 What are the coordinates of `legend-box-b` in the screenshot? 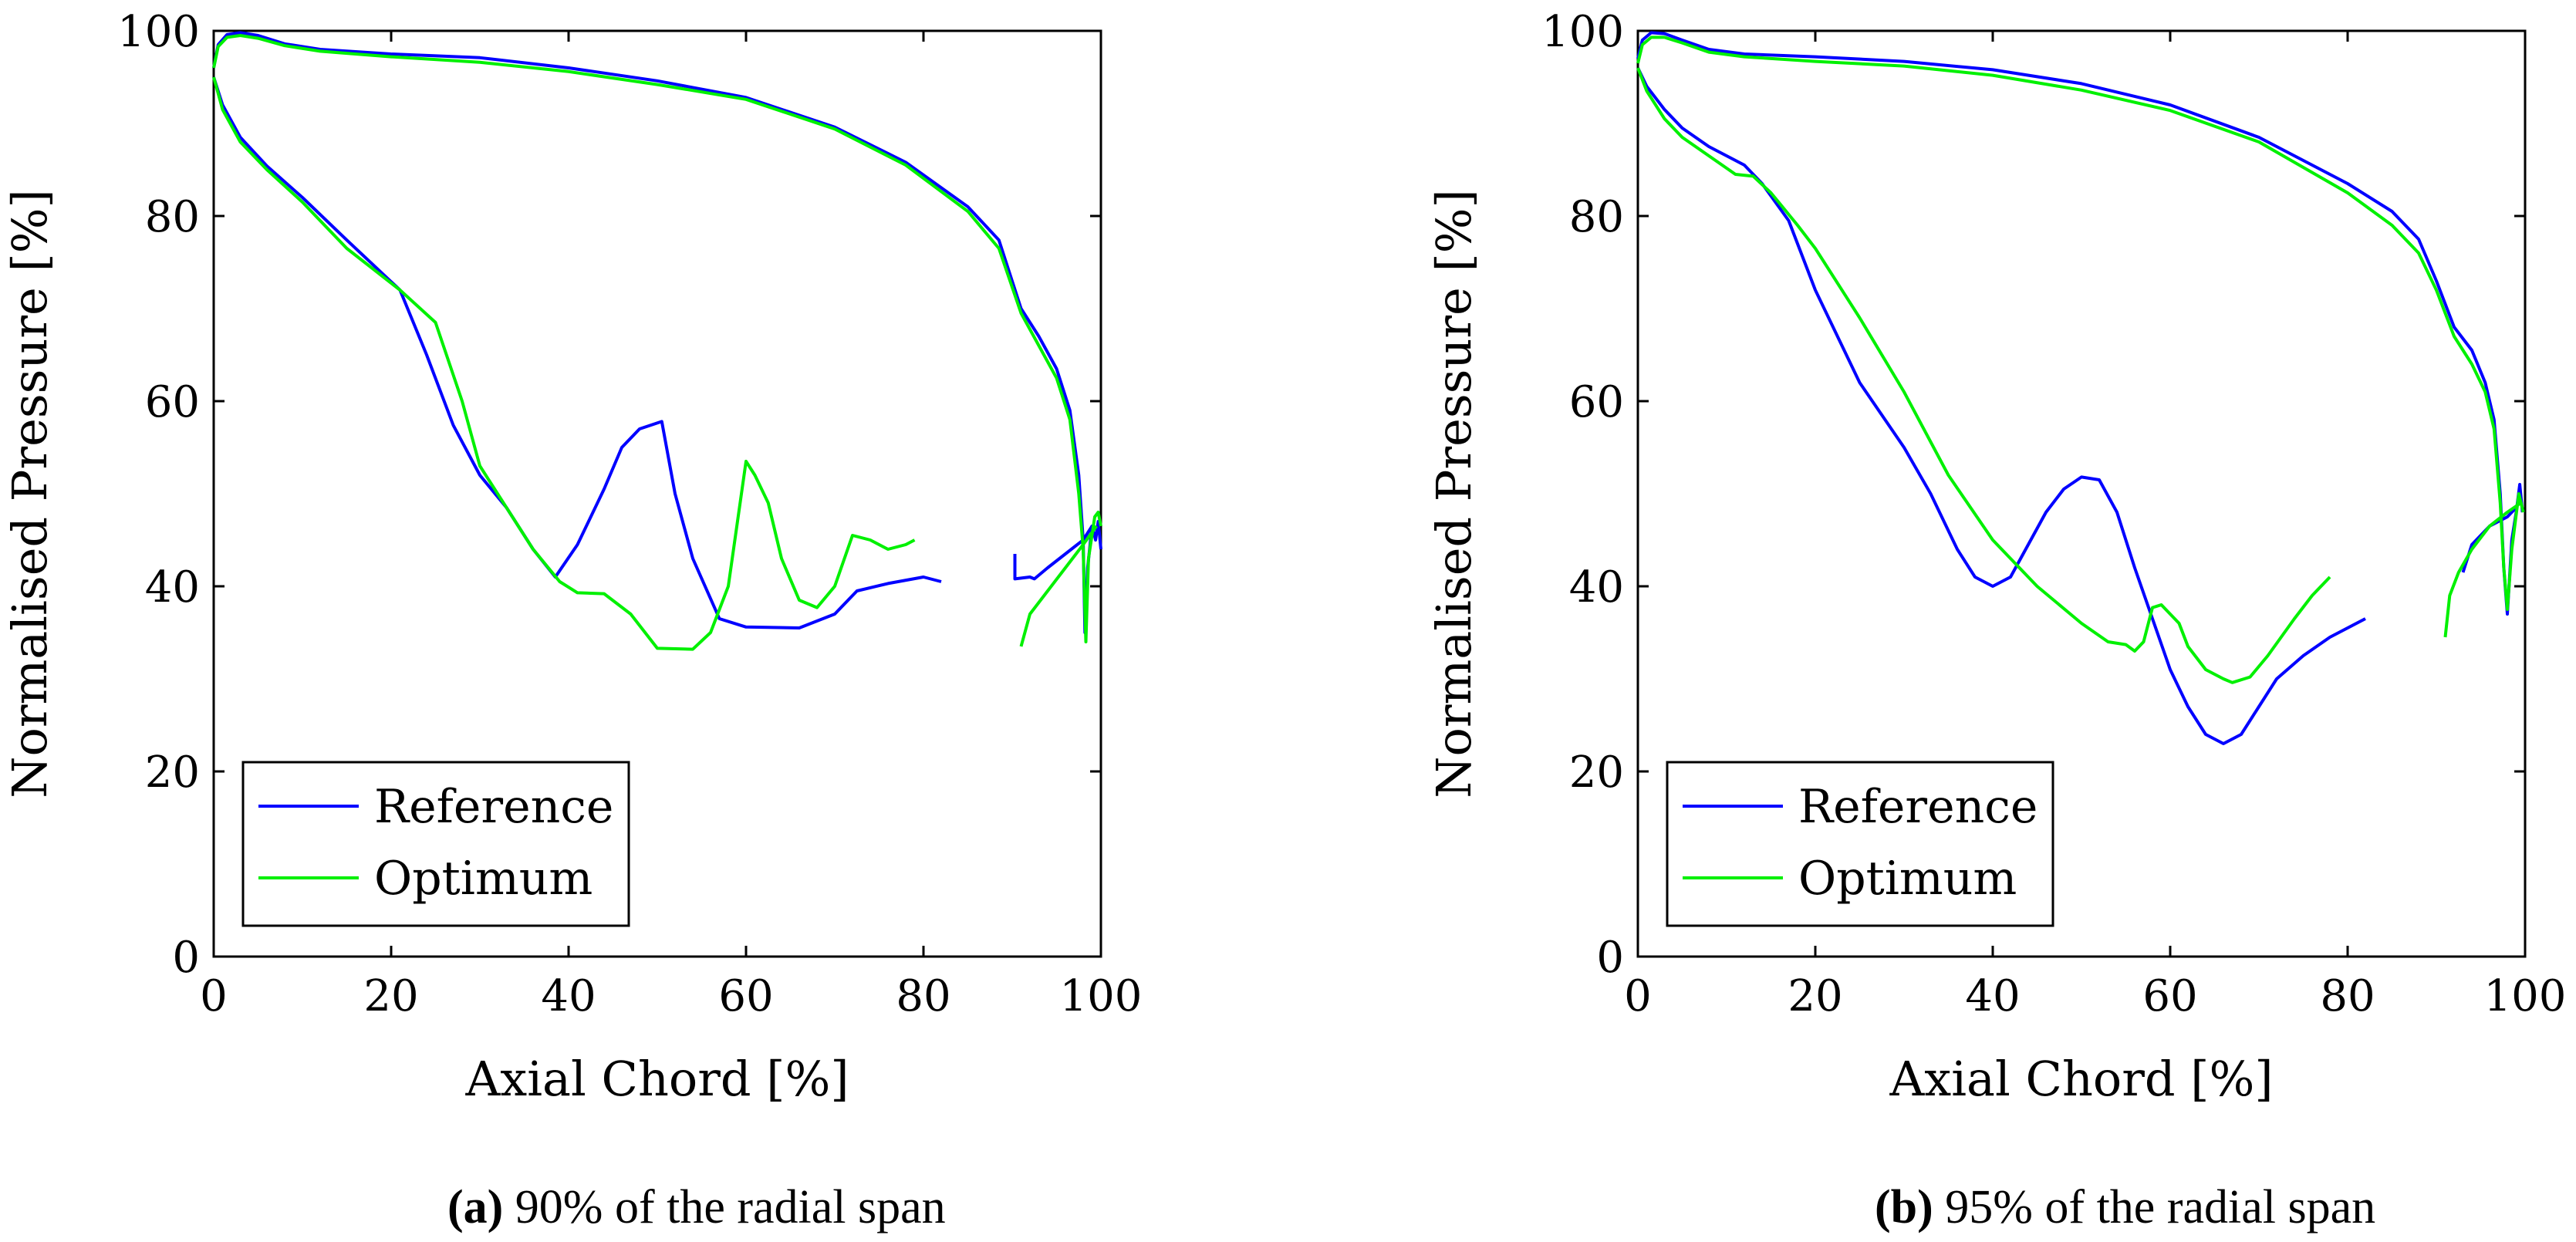 It's located at (1860, 844).